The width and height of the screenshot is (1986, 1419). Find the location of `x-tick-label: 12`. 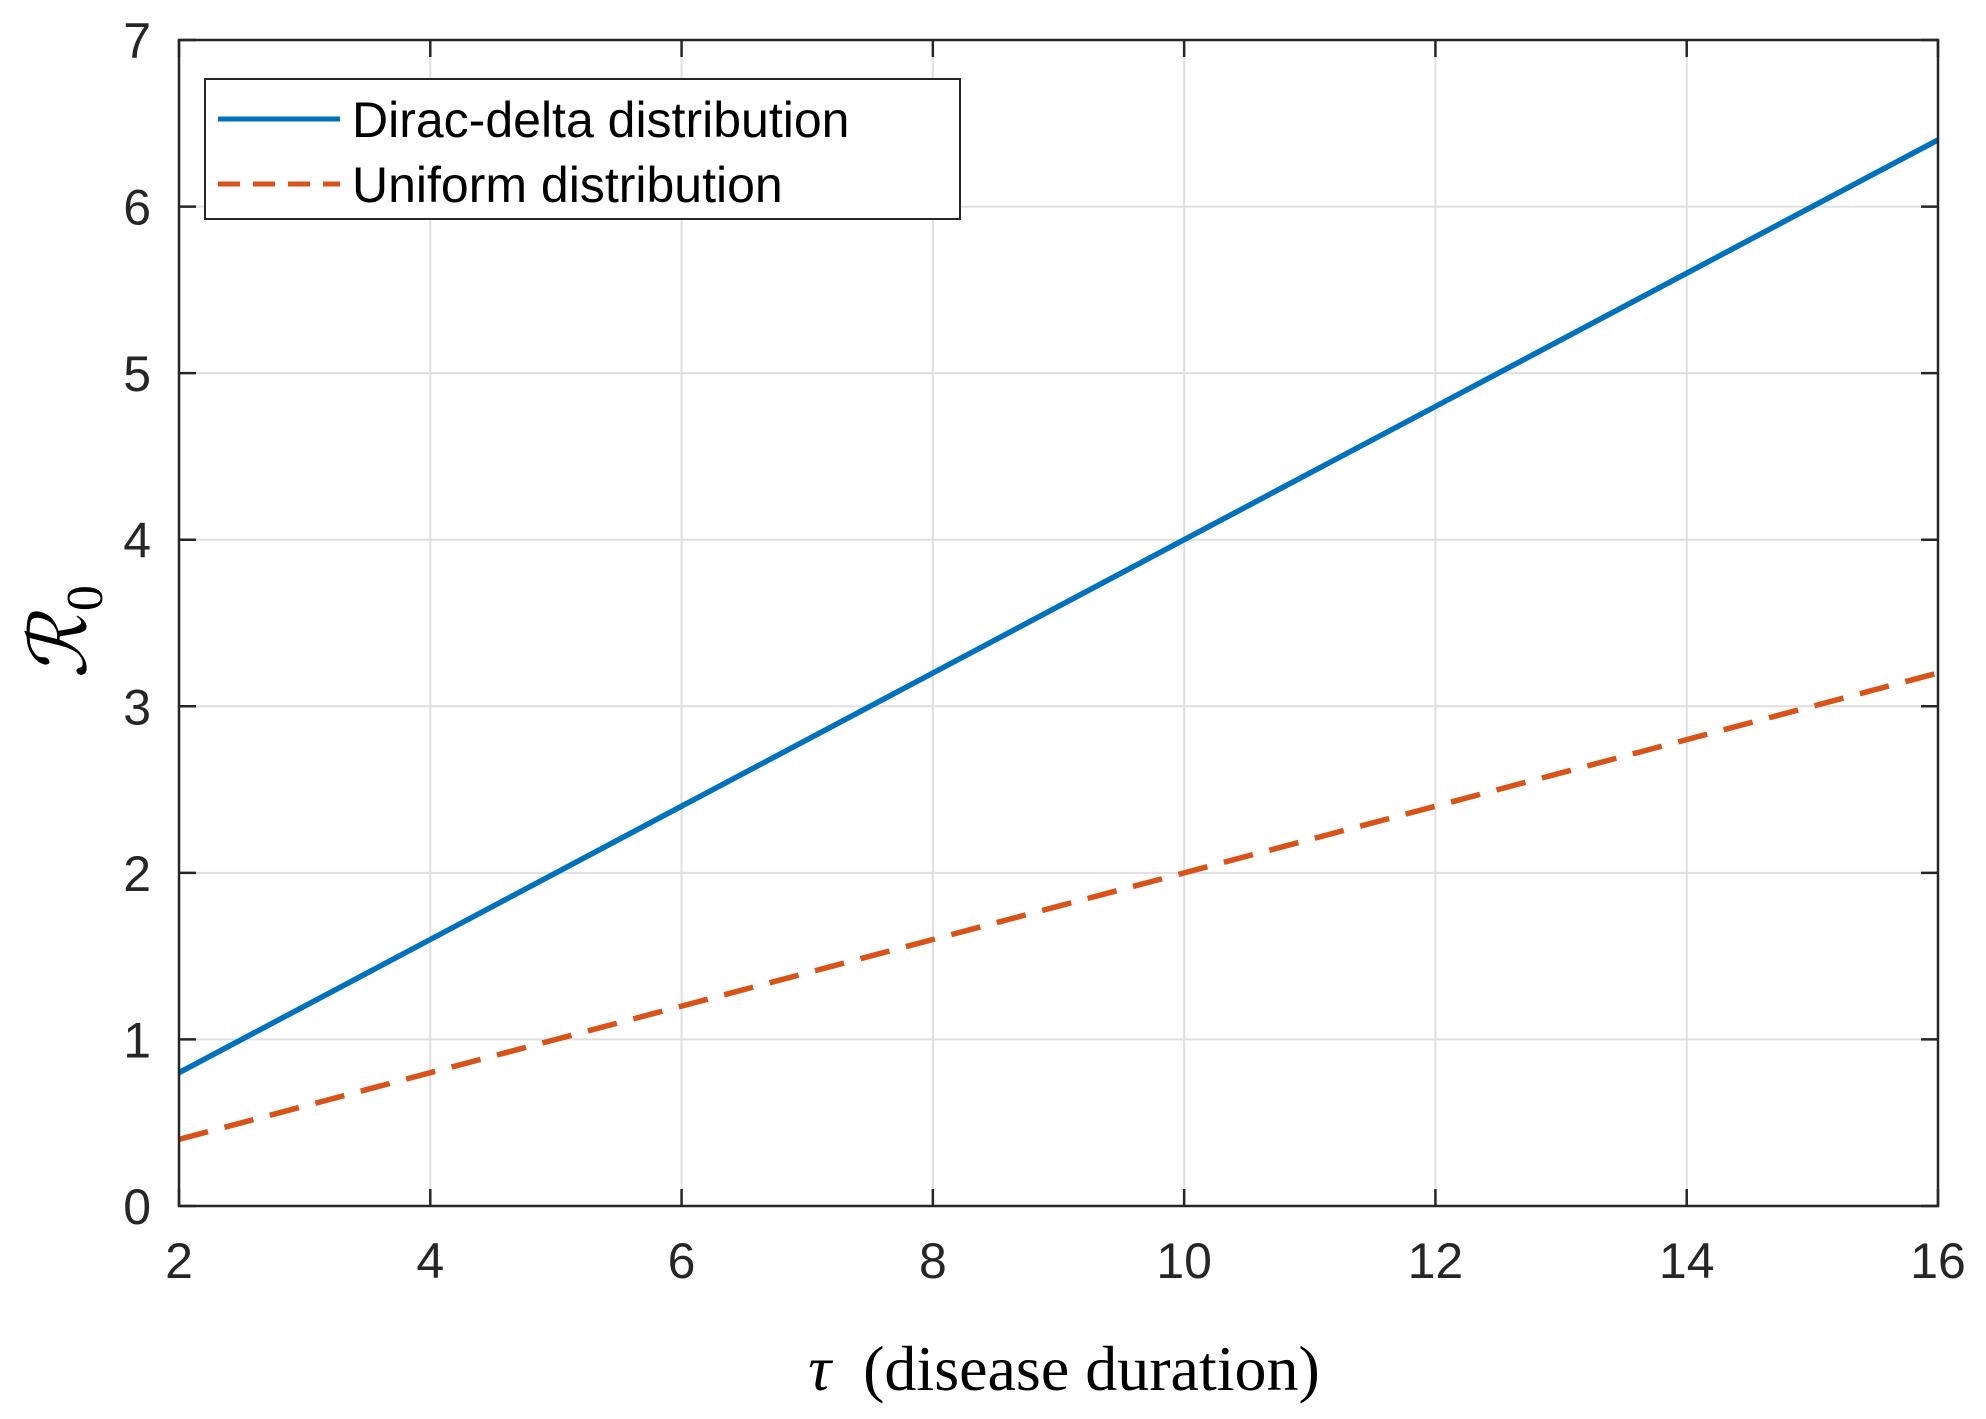

x-tick-label: 12 is located at coordinates (1436, 1261).